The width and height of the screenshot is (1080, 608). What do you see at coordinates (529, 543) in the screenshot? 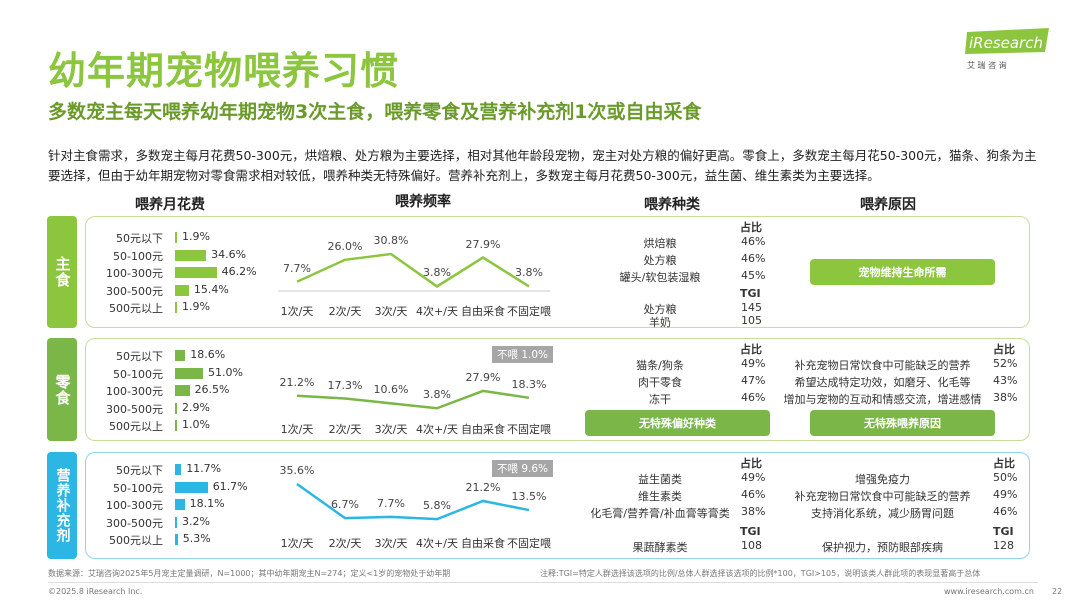
I see `frequency-category-label: 不固定喂` at bounding box center [529, 543].